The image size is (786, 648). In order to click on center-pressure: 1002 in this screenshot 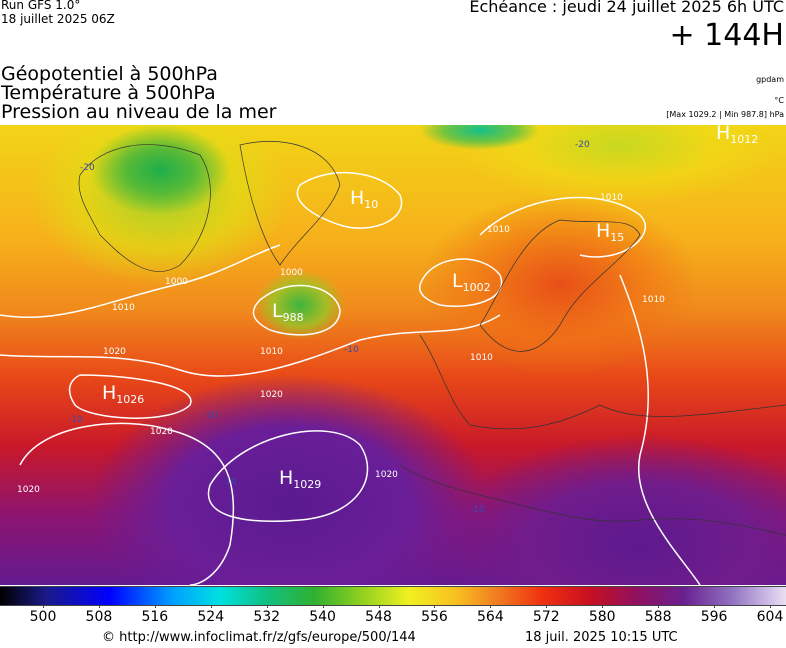, I will do `click(476, 287)`.